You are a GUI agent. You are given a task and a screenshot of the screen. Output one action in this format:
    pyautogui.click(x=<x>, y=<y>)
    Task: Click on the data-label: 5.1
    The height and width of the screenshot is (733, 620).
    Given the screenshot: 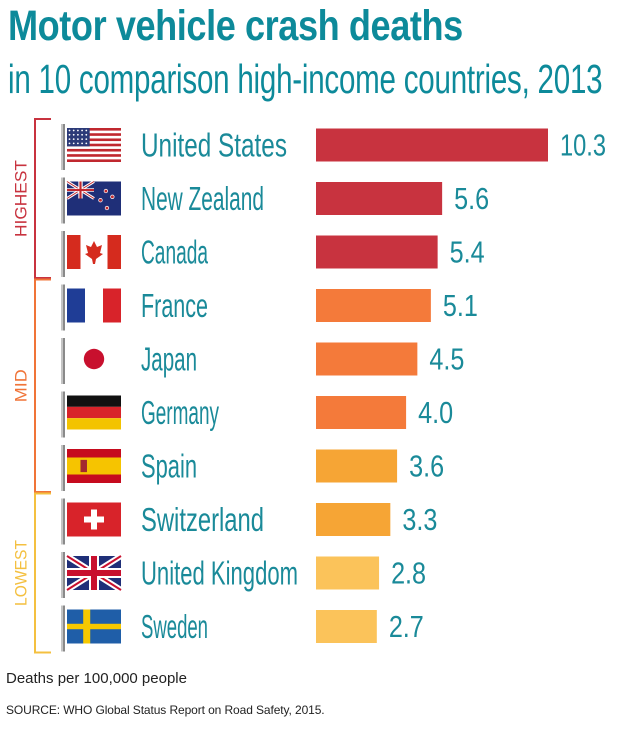 What is the action you would take?
    pyautogui.click(x=460, y=305)
    